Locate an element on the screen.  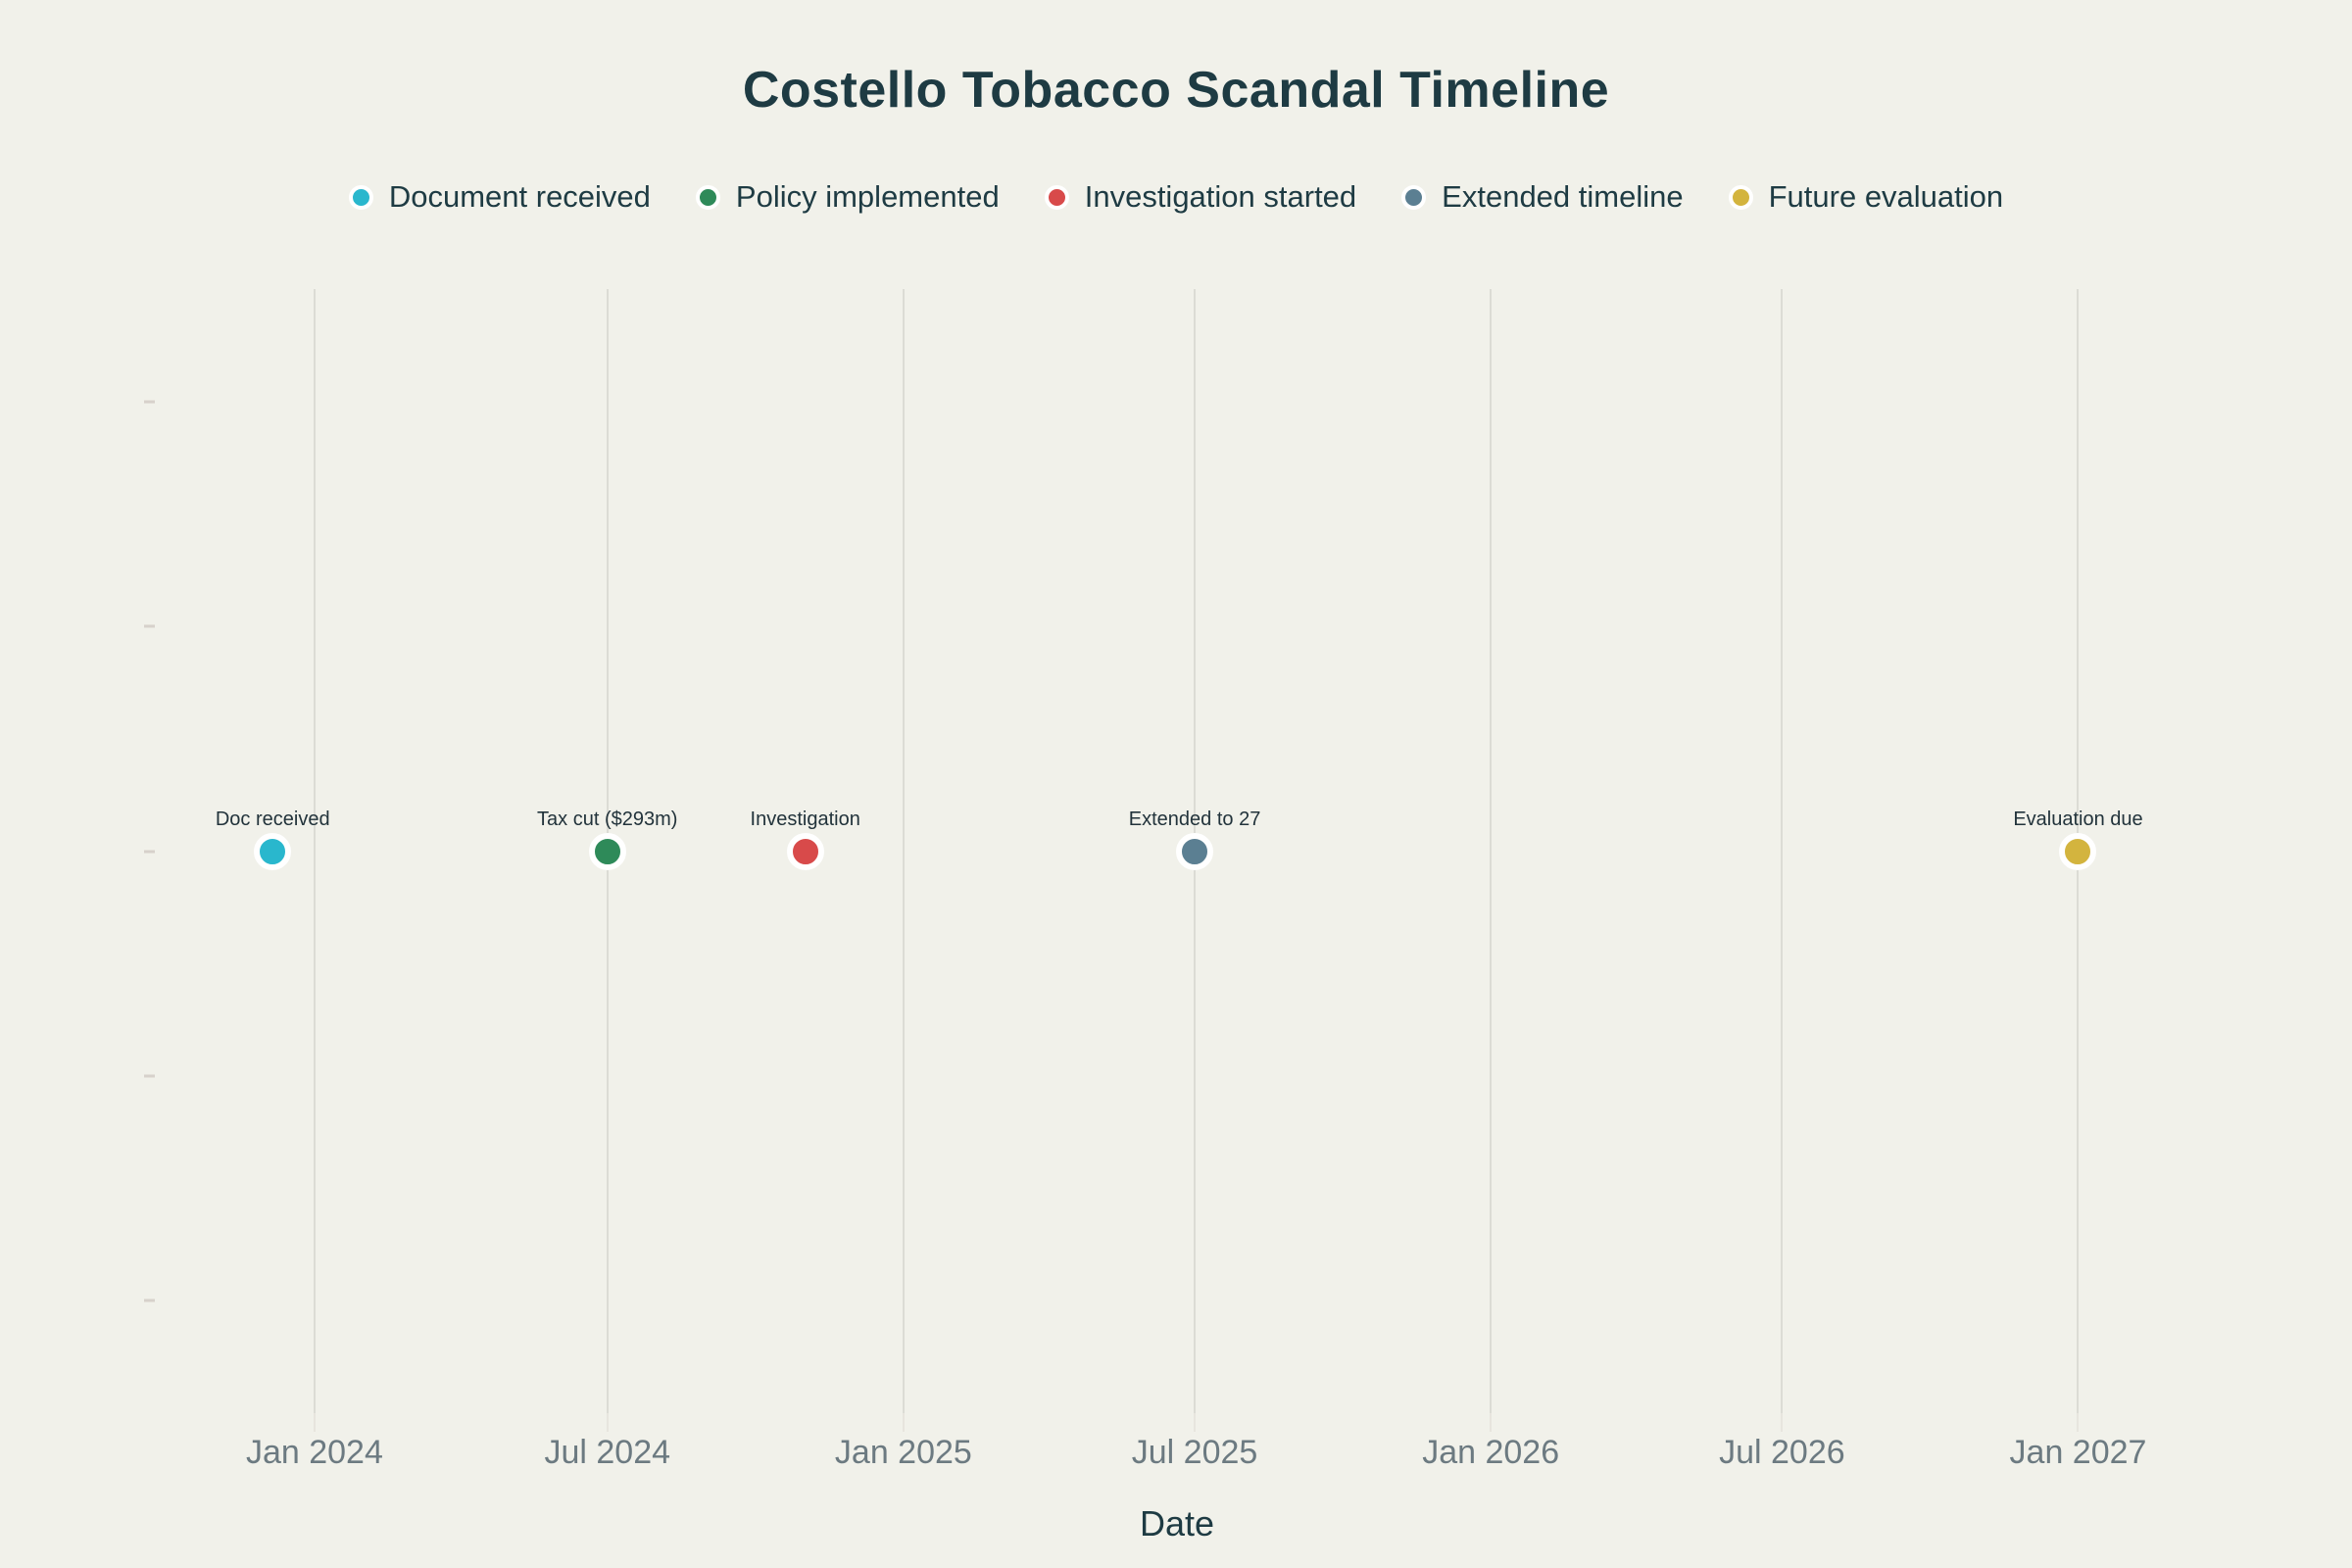
x-axis-title: Date is located at coordinates (1177, 1523).